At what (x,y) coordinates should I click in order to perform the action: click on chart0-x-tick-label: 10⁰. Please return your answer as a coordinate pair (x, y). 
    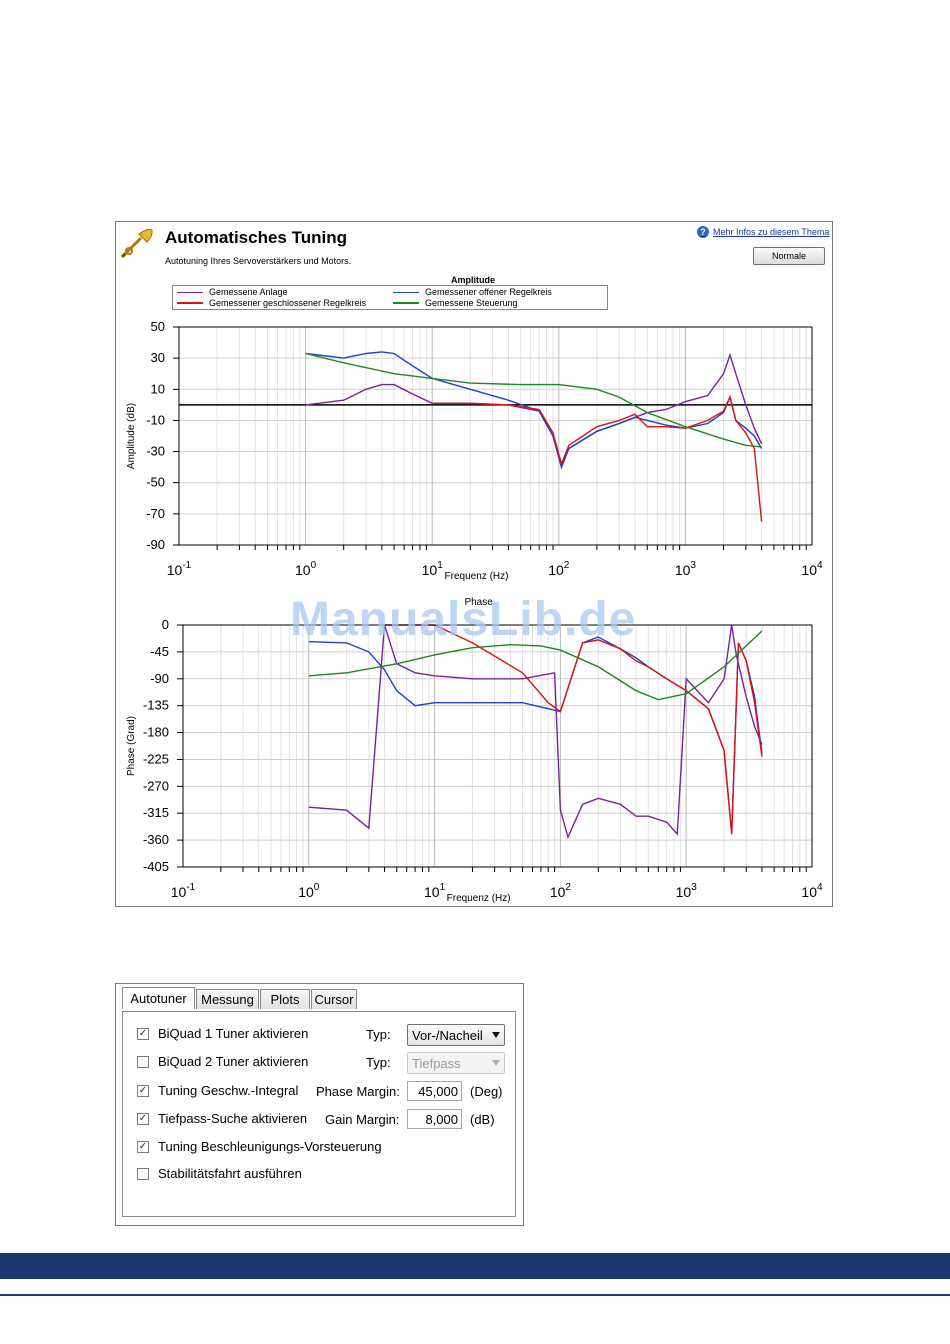
    Looking at the image, I should click on (306, 569).